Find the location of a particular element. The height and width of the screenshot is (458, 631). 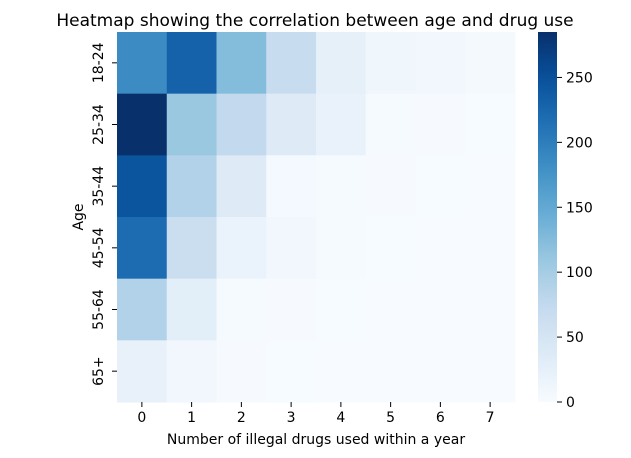

colorbar-tick-label: 150 is located at coordinates (579, 208).